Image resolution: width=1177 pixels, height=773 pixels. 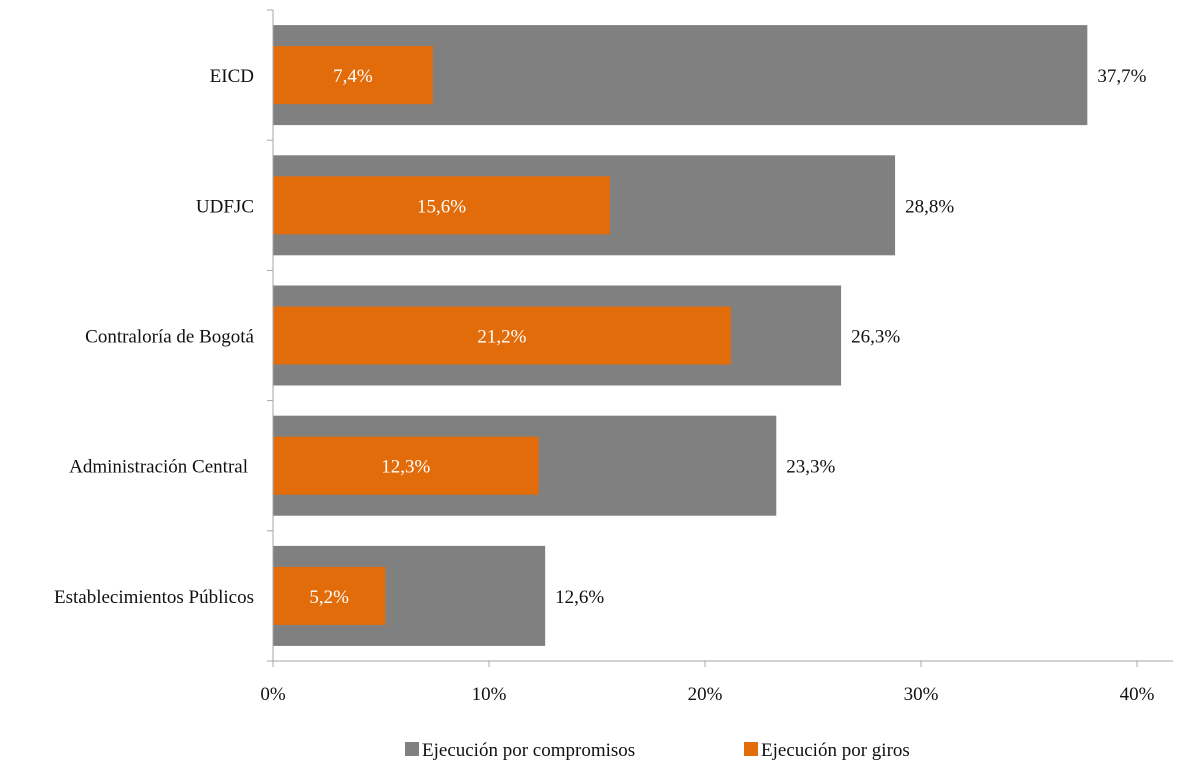 I want to click on category-label-administracion-central: Administración Central, so click(x=158, y=467).